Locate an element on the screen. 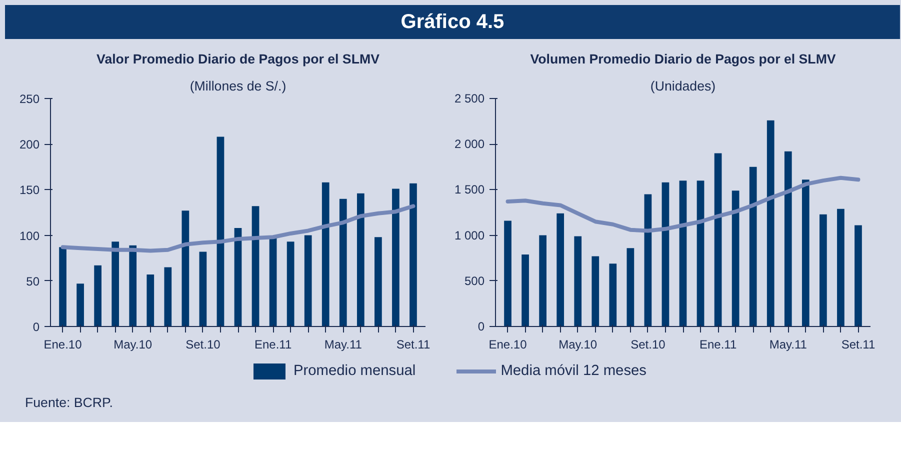  chart-title: Volumen Promedio Diario de Pagos por el SLMV is located at coordinates (683, 59).